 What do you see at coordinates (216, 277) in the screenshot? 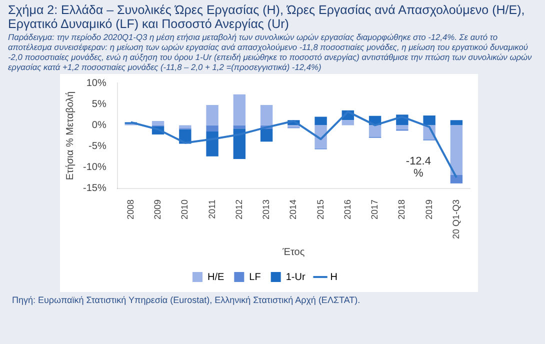
I see `legend-label: H/E` at bounding box center [216, 277].